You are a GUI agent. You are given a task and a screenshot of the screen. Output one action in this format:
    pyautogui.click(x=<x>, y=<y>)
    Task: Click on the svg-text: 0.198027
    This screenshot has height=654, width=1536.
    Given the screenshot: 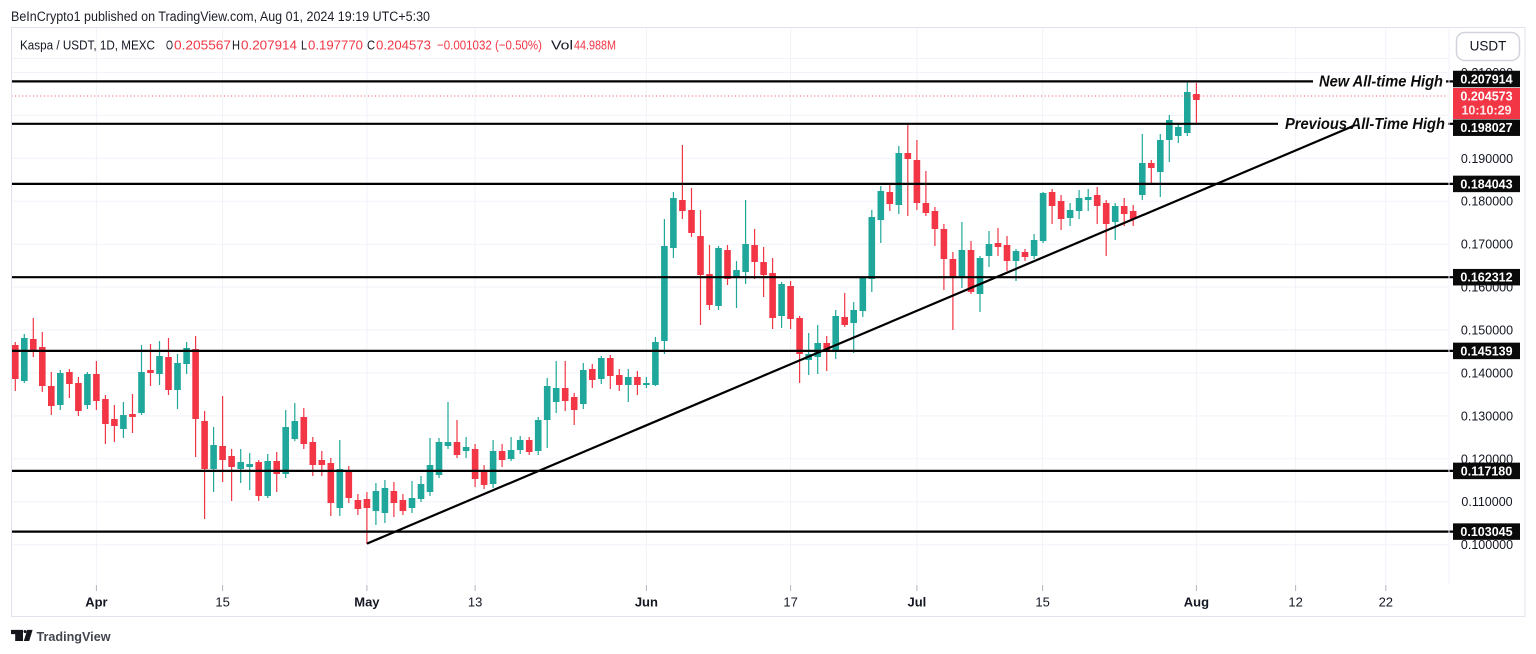 What is the action you would take?
    pyautogui.click(x=1486, y=128)
    